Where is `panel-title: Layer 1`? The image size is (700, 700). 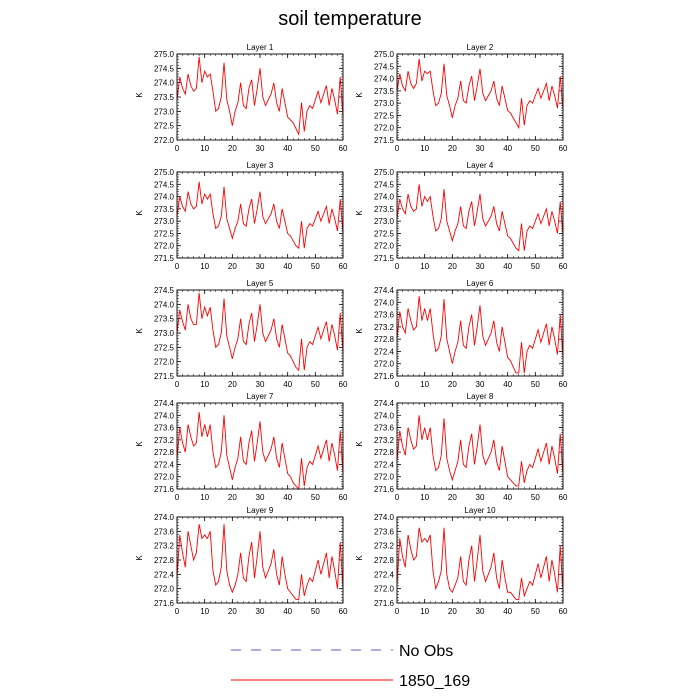 panel-title: Layer 1 is located at coordinates (260, 47).